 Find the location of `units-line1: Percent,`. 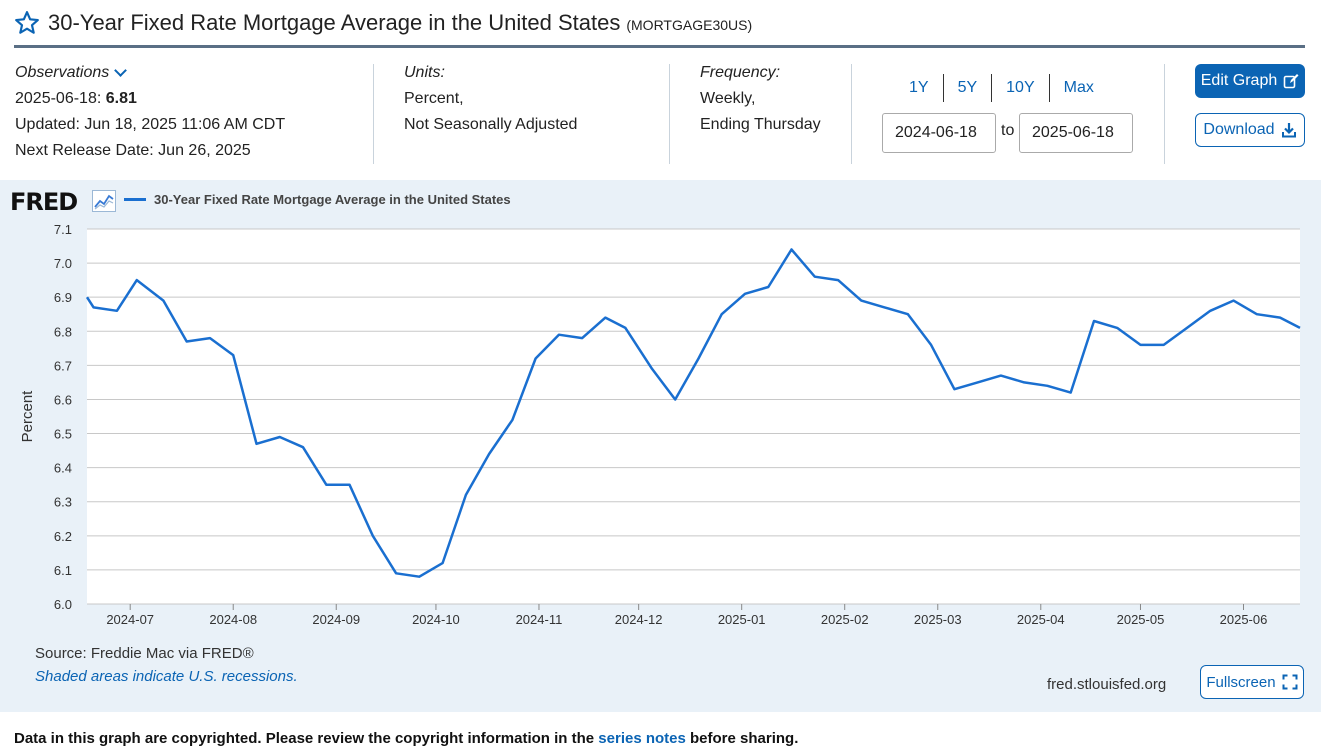

units-line1: Percent, is located at coordinates (434, 98).